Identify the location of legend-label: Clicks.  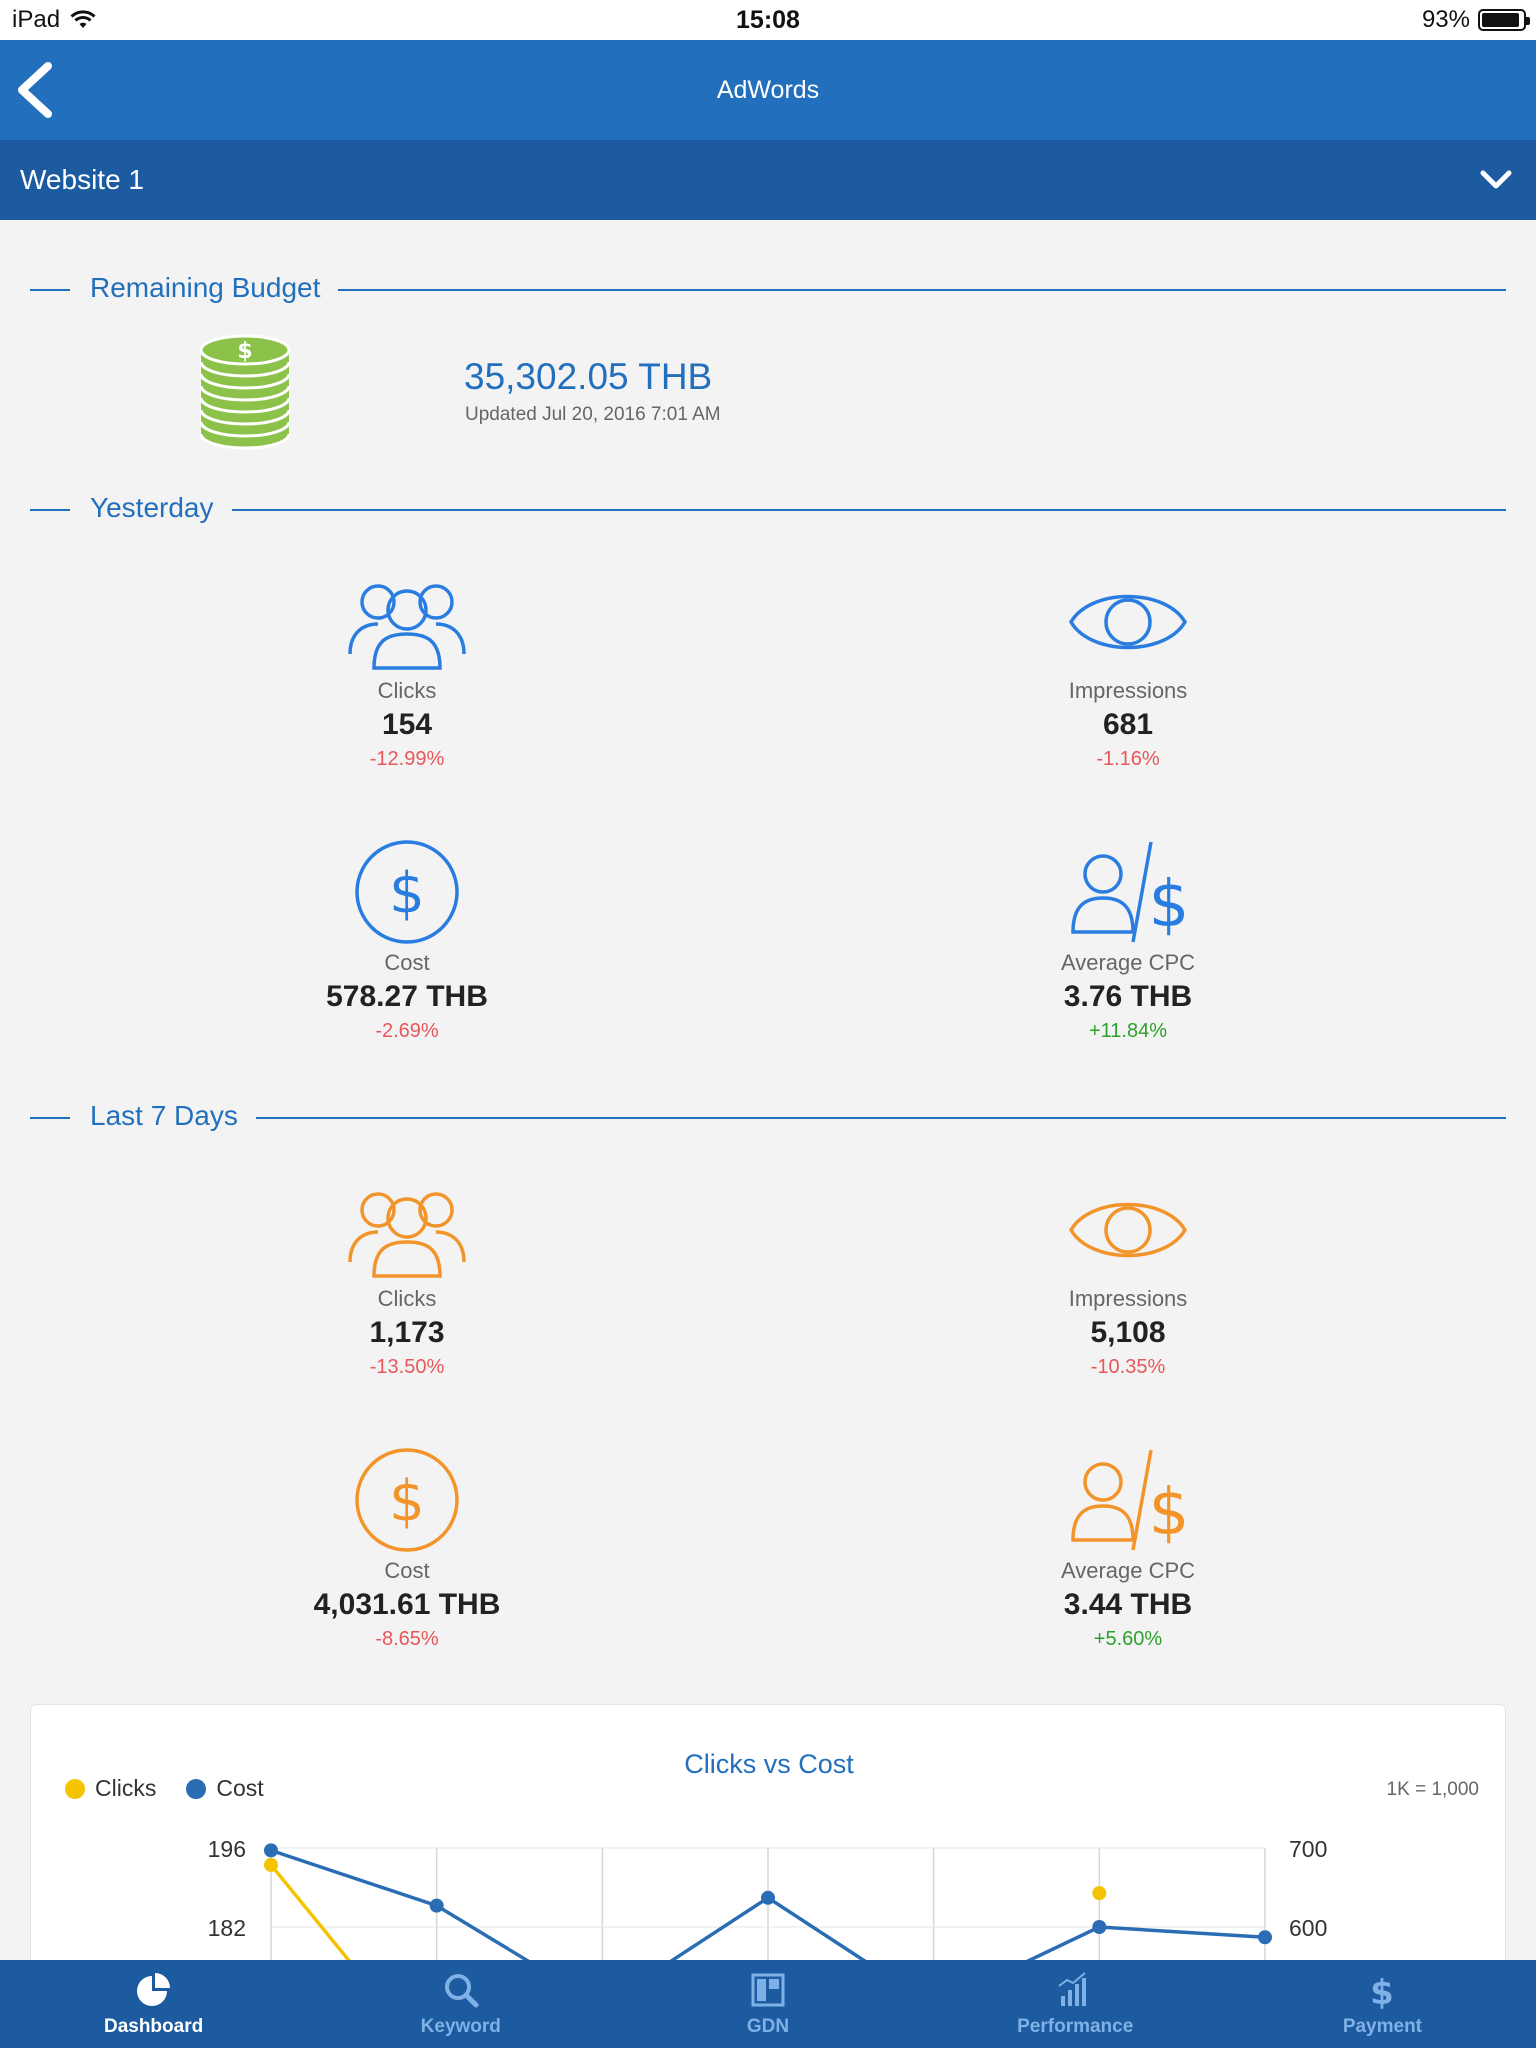
(126, 1788).